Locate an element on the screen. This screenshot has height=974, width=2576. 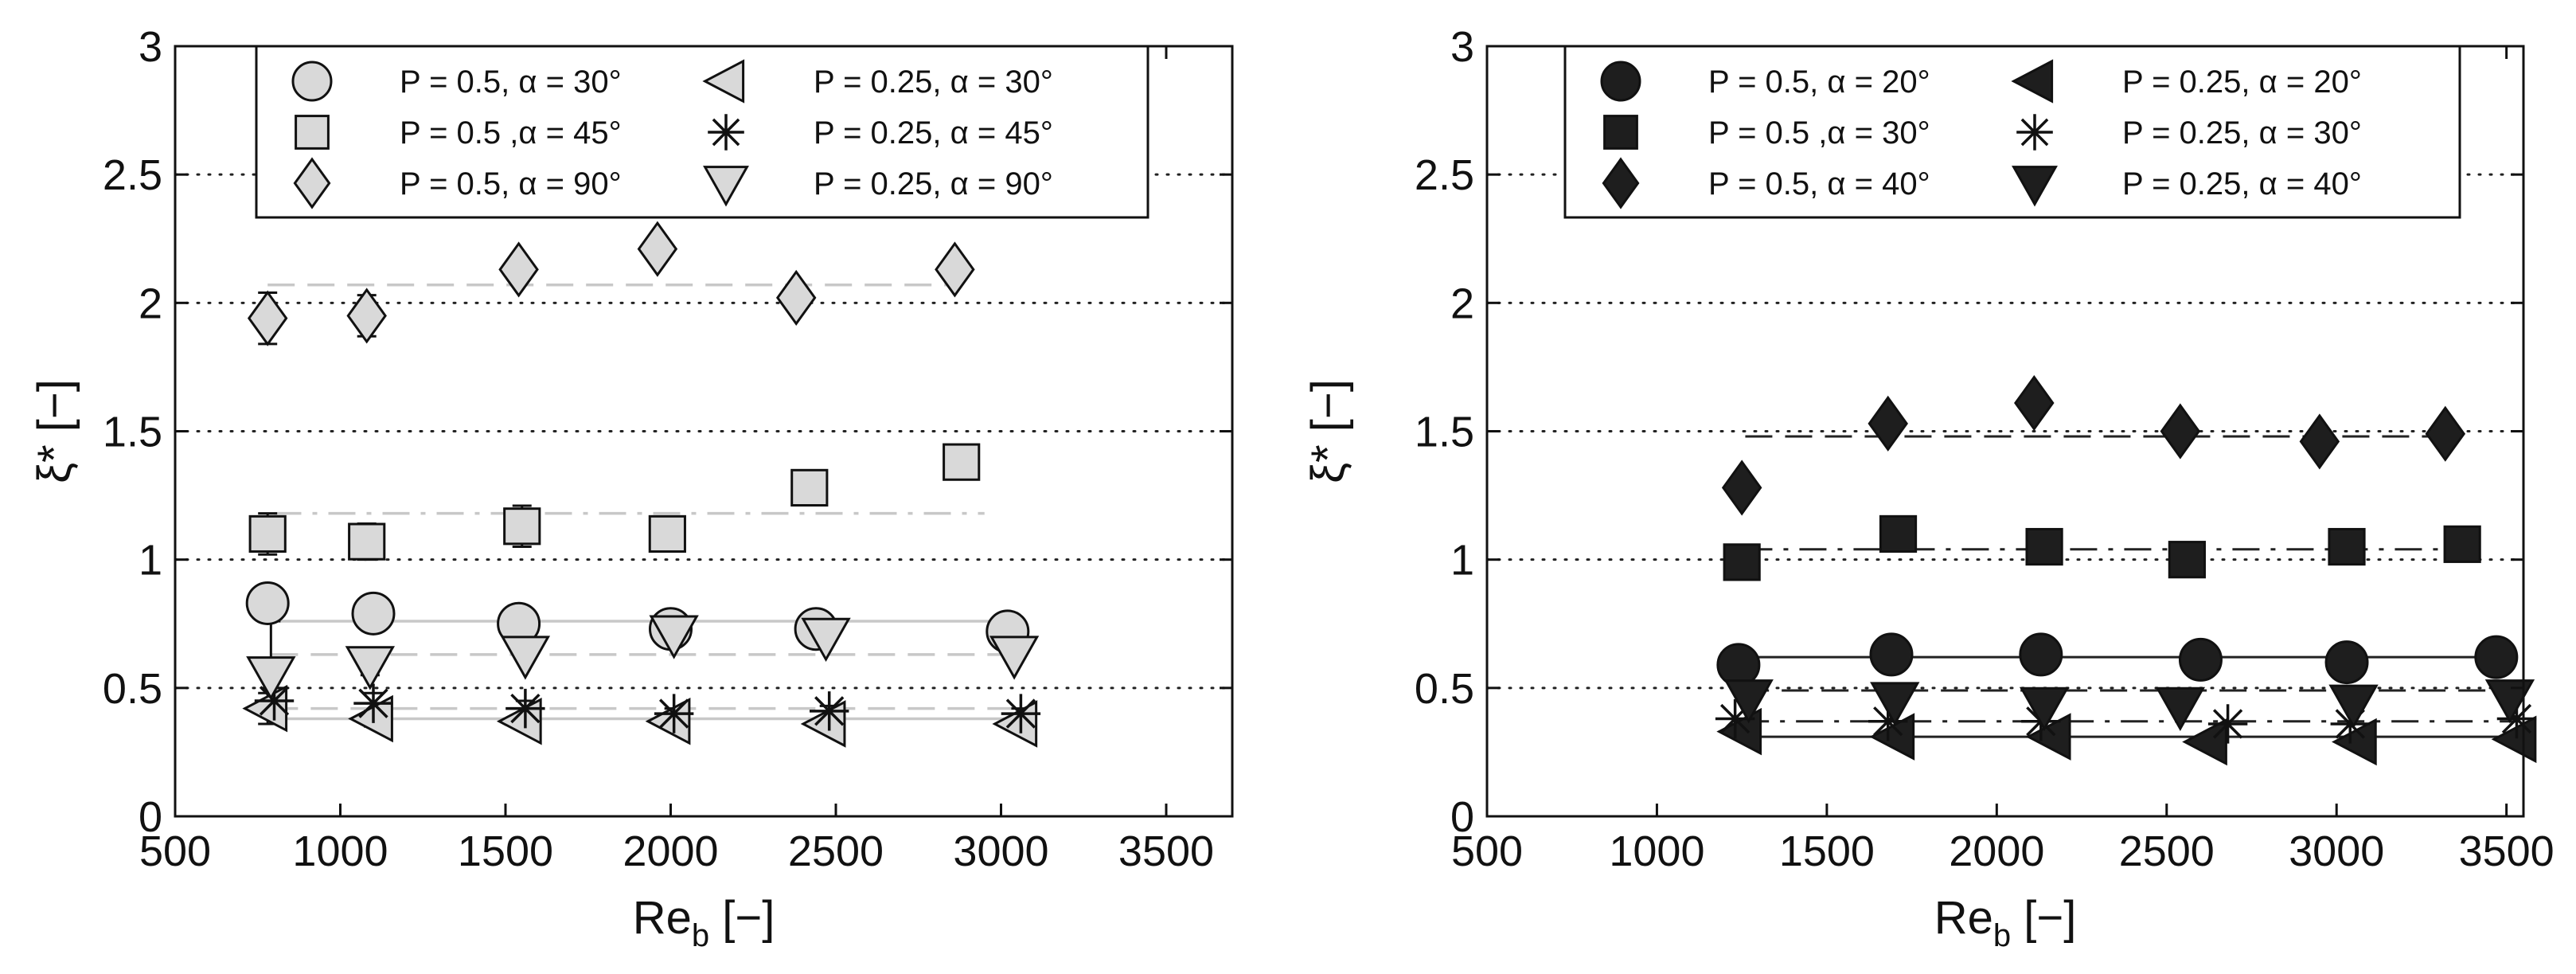
legend-label: P = 0.5, α = 40° is located at coordinates (1819, 184).